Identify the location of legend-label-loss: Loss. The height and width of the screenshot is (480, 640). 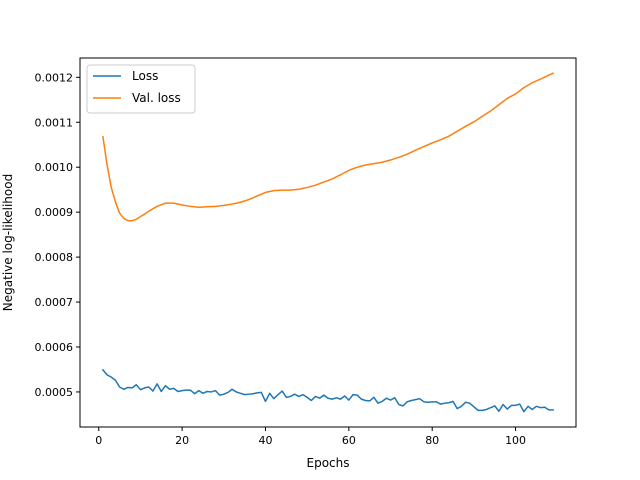
(145, 76).